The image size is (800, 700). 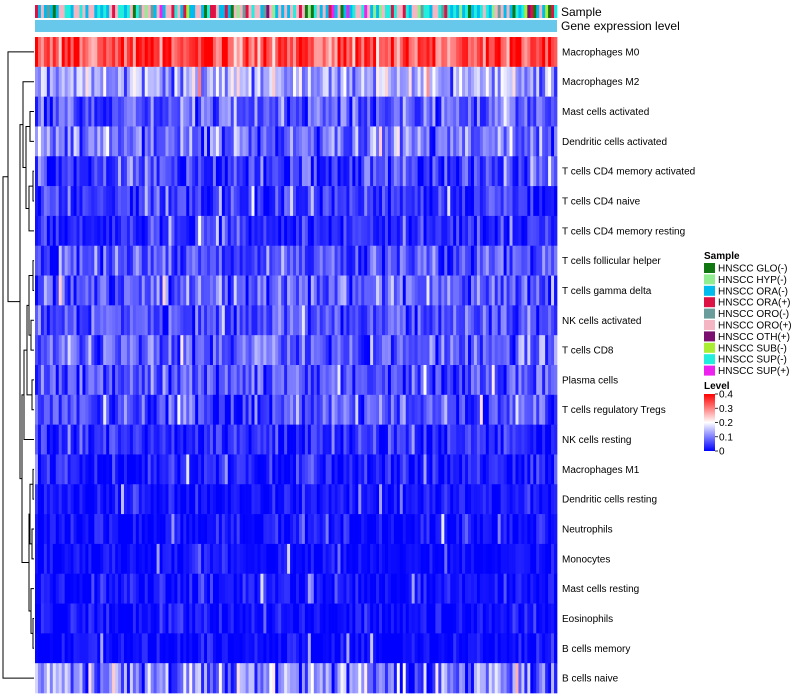 What do you see at coordinates (32, 335) in the screenshot?
I see `dendrogram-branch` at bounding box center [32, 335].